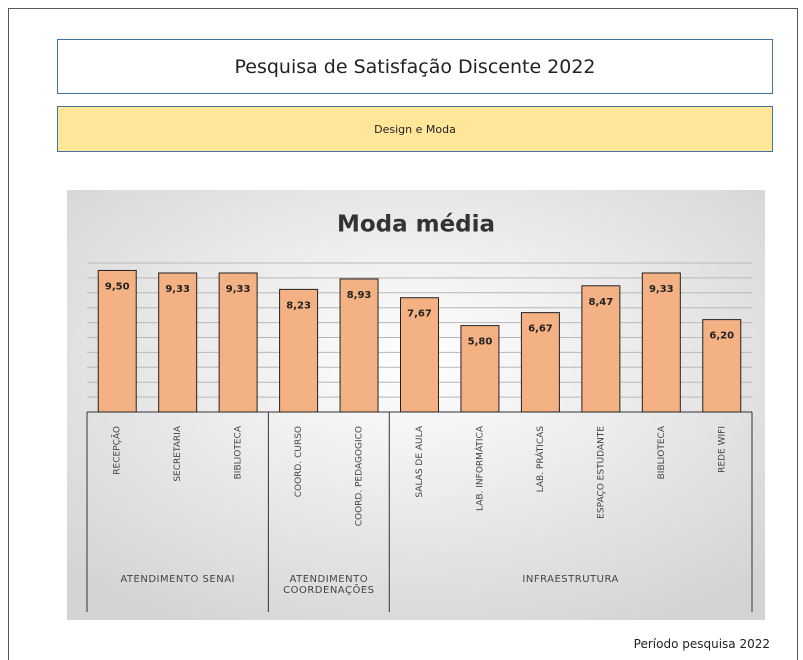  Describe the element at coordinates (480, 342) in the screenshot. I see `data-label: 5,80` at that location.